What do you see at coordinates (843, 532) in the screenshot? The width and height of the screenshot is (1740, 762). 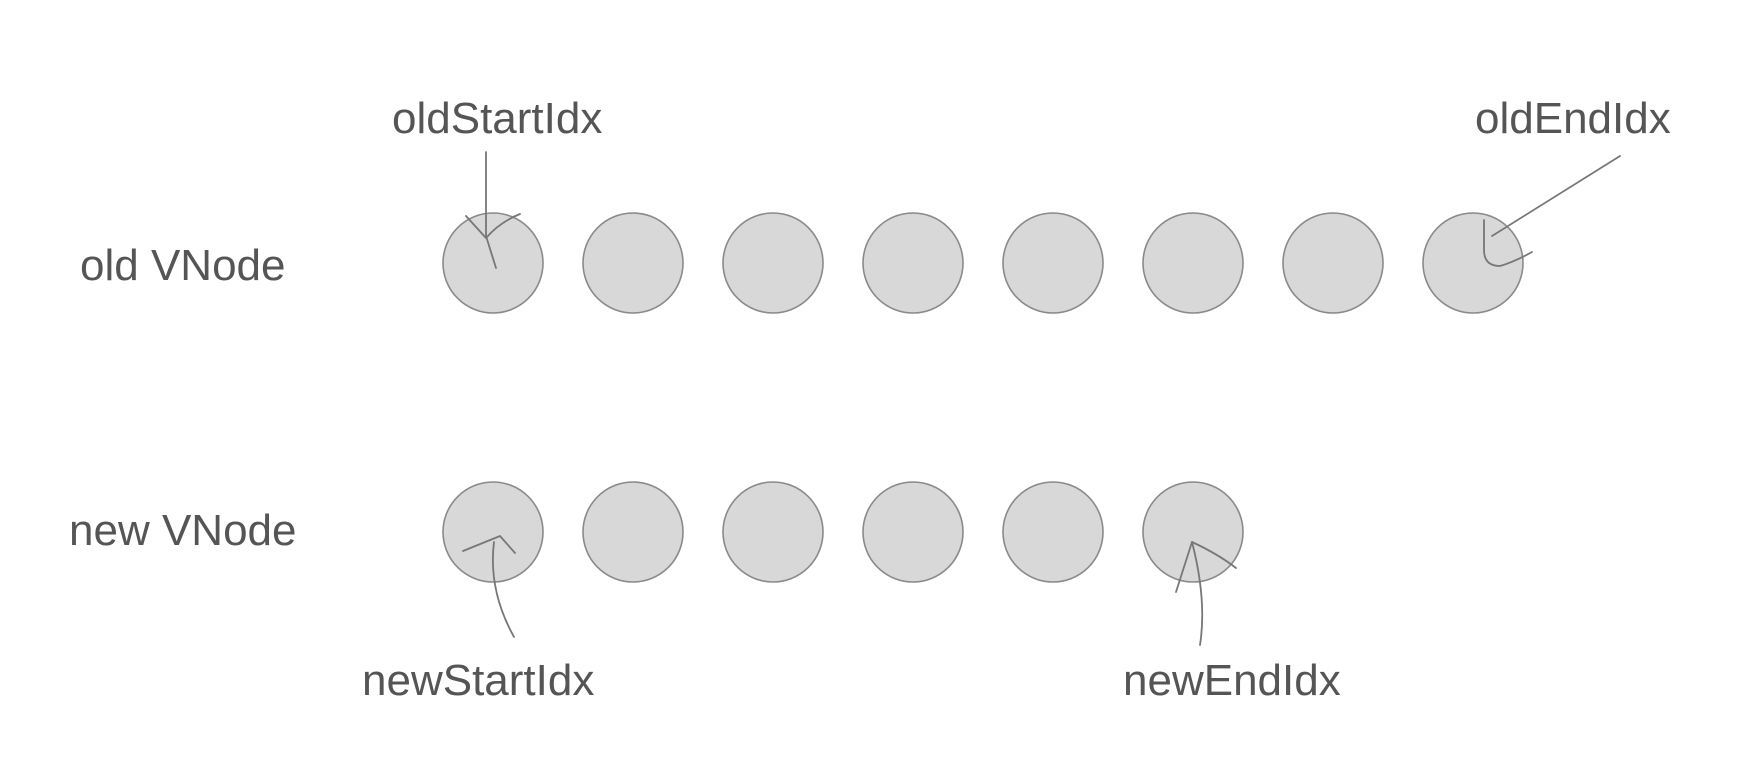 I see `new-vnode-row` at bounding box center [843, 532].